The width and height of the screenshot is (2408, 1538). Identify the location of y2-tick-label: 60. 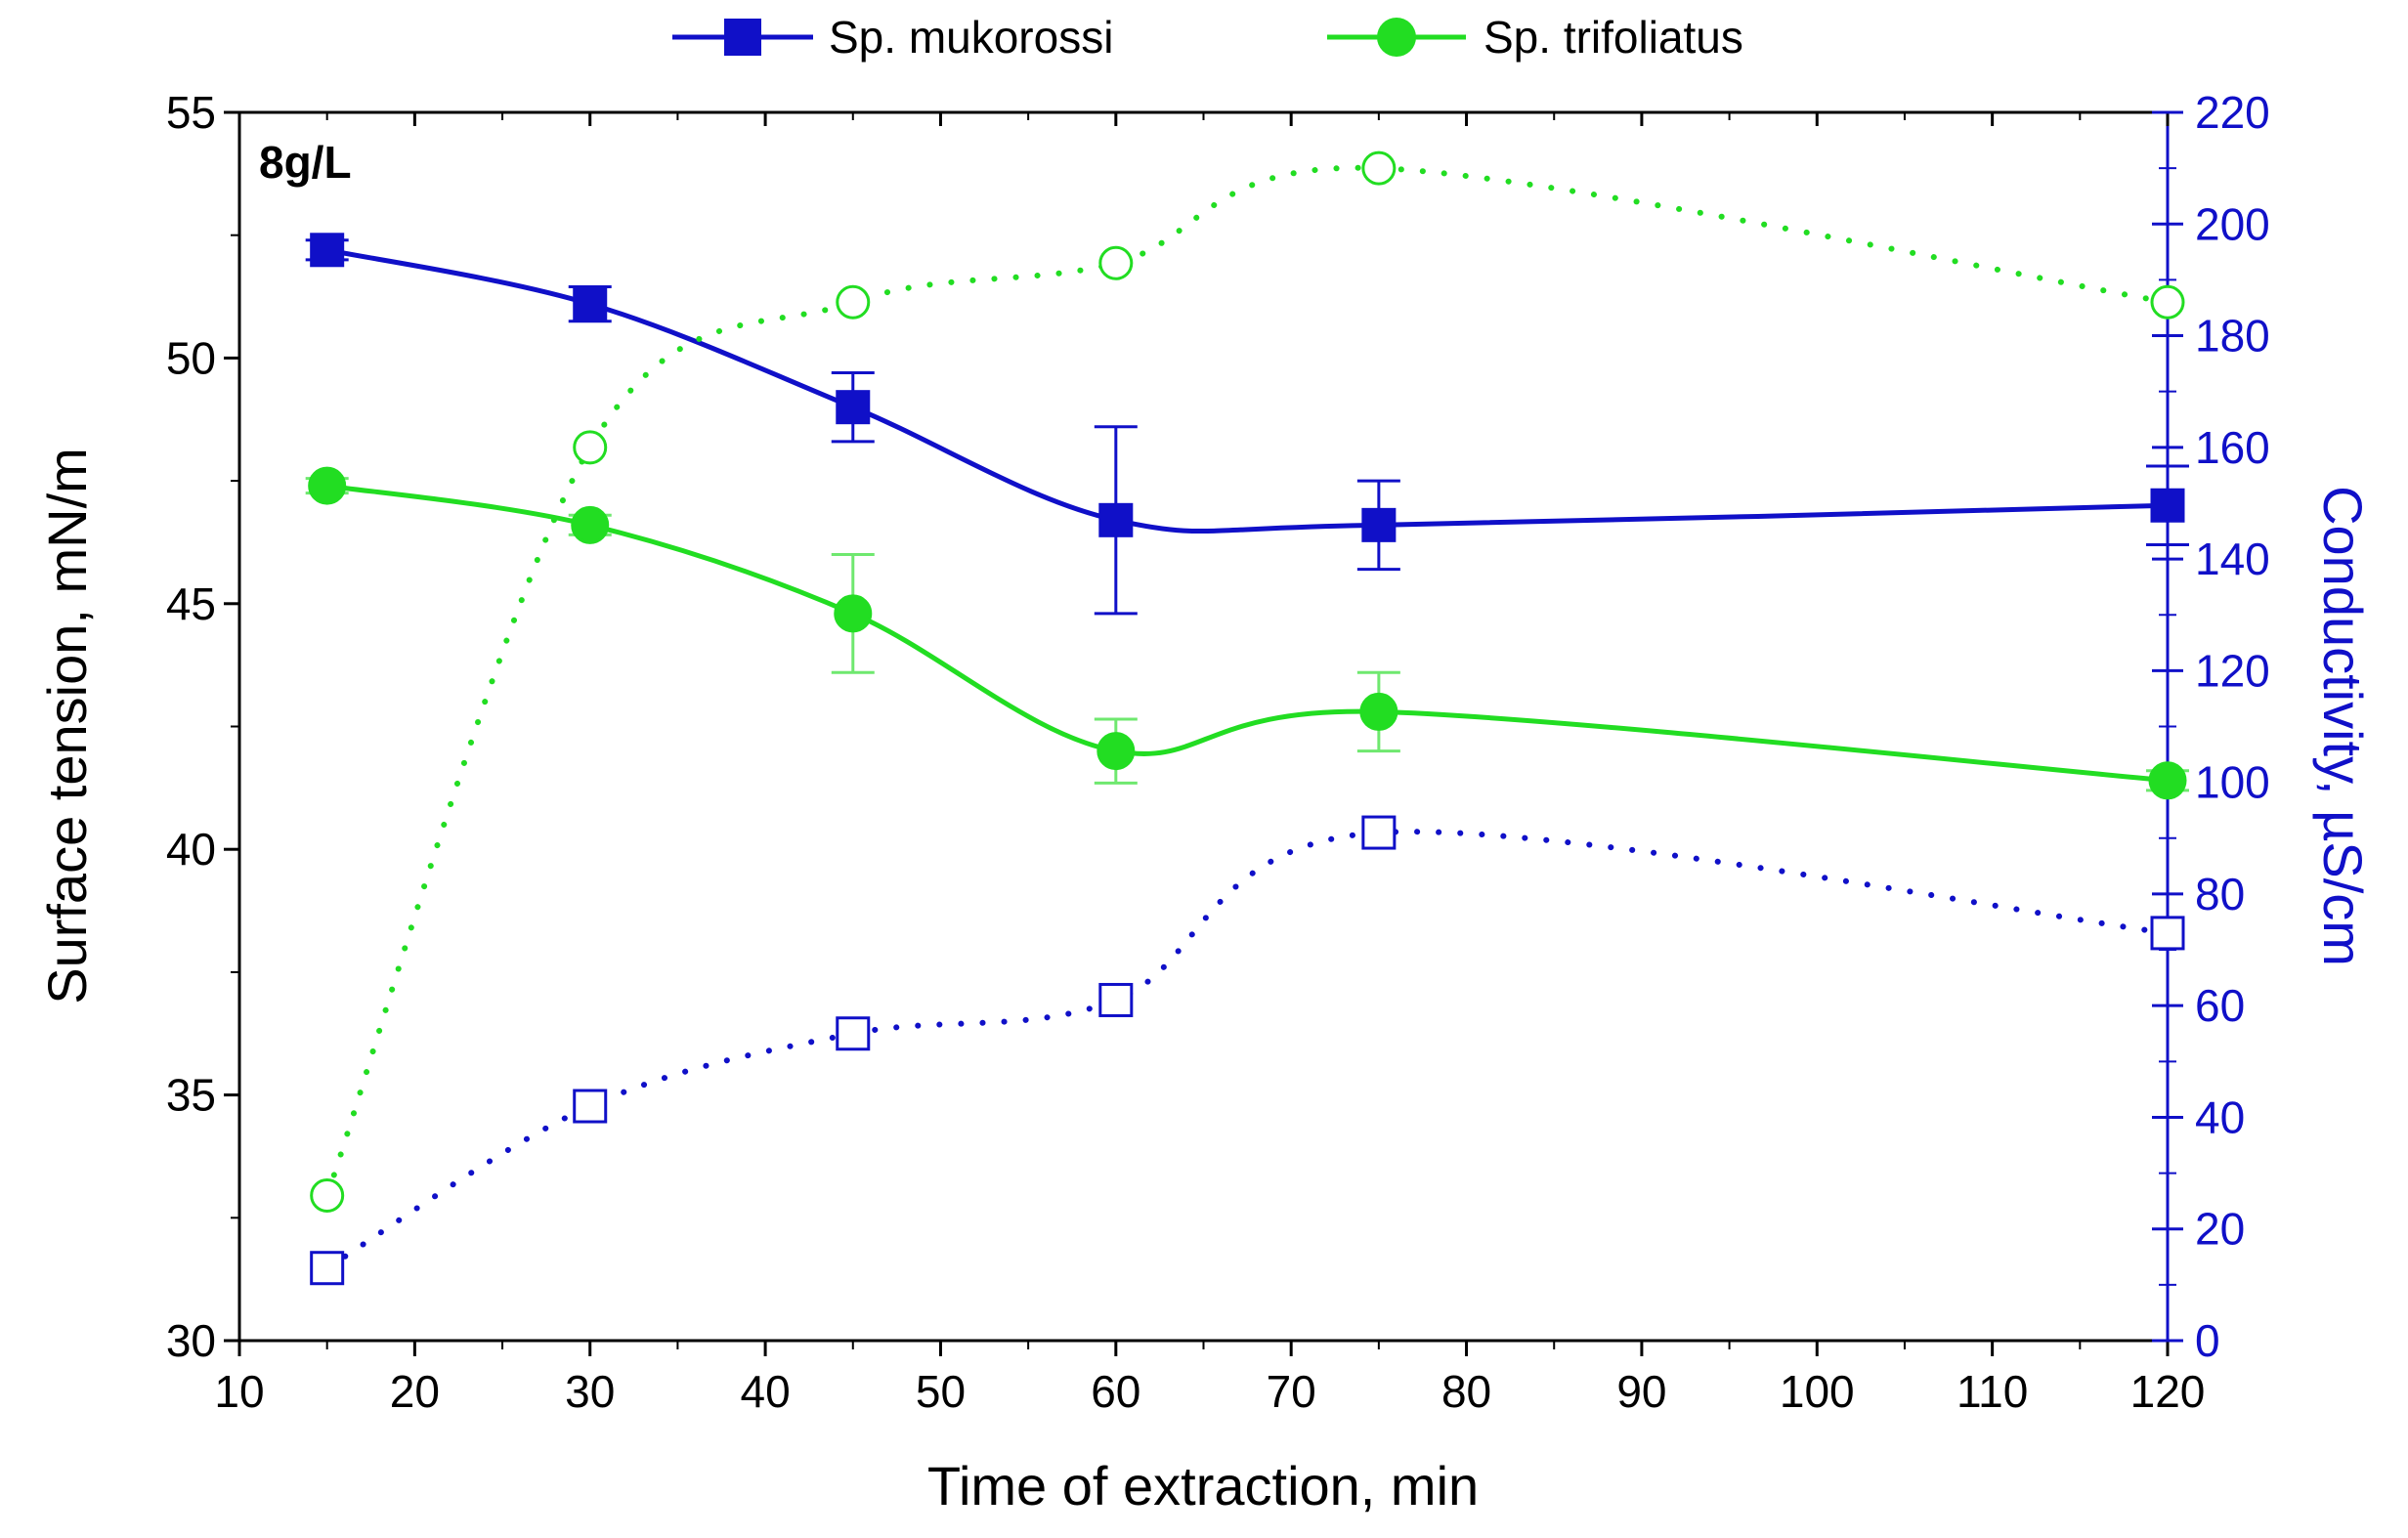
(2220, 1005).